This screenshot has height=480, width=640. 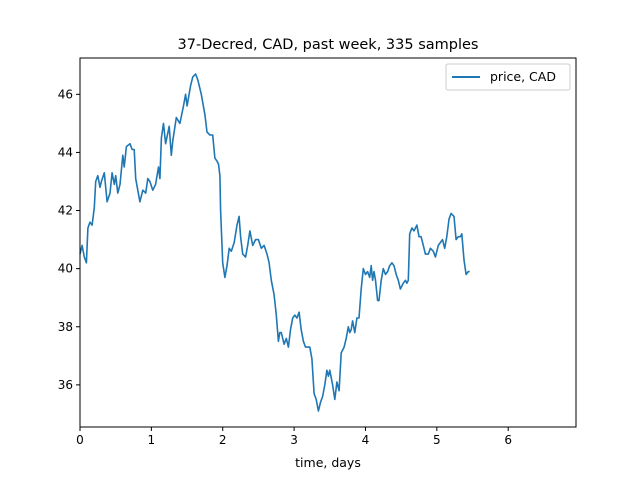 What do you see at coordinates (65, 269) in the screenshot?
I see `y-tick-label: 40` at bounding box center [65, 269].